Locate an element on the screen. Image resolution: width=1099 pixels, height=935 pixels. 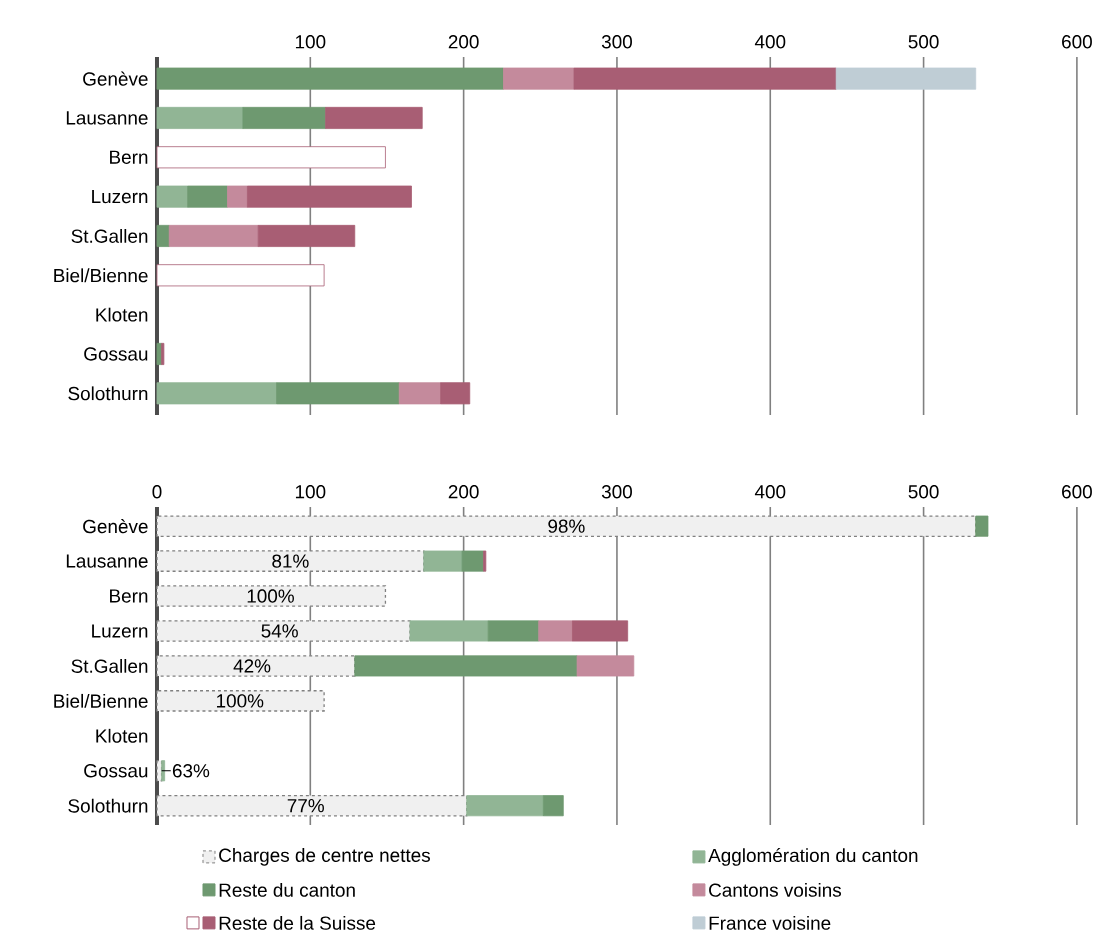
annotation: 98% is located at coordinates (566, 526).